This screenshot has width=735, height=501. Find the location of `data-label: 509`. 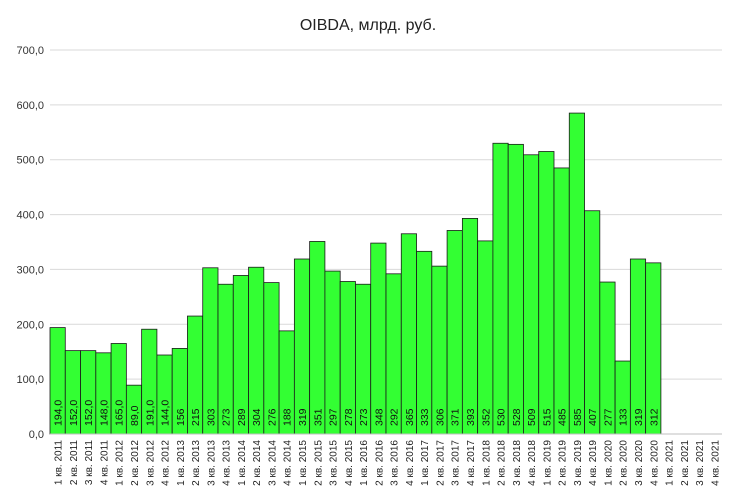

data-label: 509 is located at coordinates (532, 417).